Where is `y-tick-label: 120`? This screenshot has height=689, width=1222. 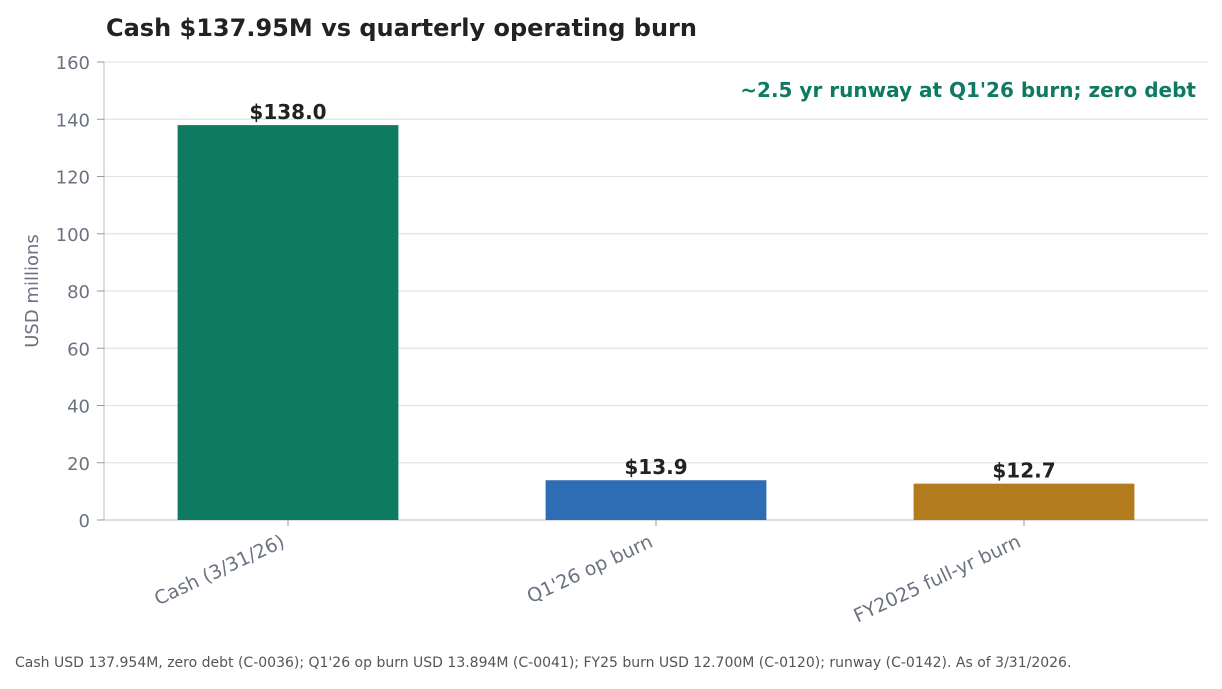
y-tick-label: 120 is located at coordinates (73, 178).